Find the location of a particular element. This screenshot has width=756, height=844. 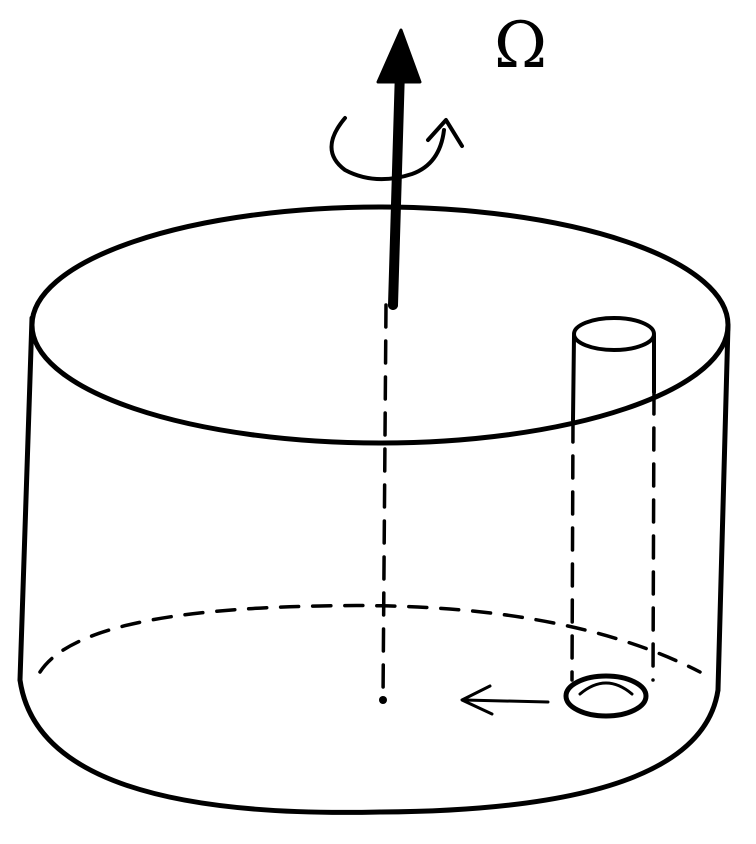

rotation-arrowhead is located at coordinates (445, 133).